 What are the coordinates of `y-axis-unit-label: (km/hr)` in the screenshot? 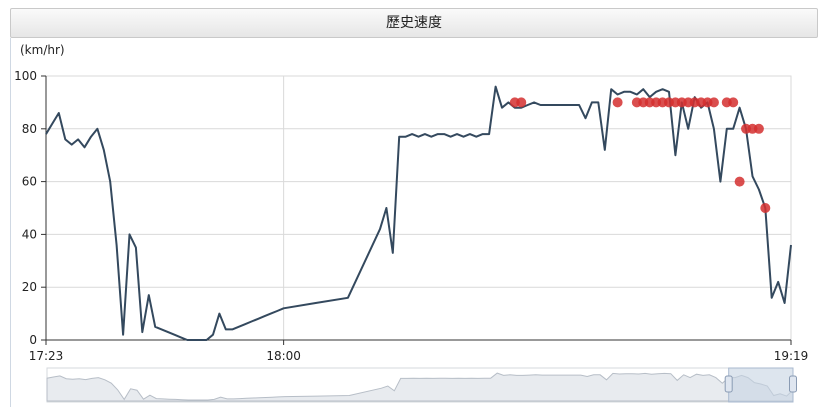 It's located at (42, 50).